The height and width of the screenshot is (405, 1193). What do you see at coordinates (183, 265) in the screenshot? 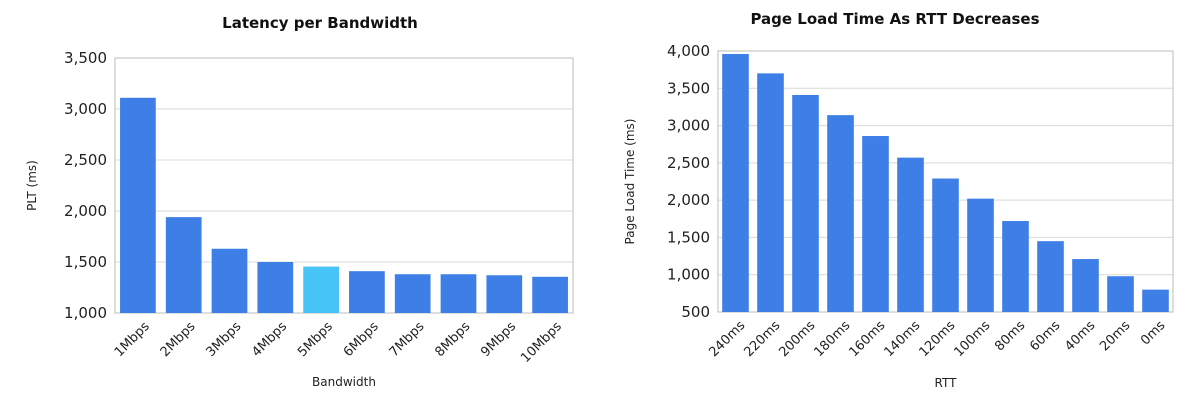
I see `bar-2mbps` at bounding box center [183, 265].